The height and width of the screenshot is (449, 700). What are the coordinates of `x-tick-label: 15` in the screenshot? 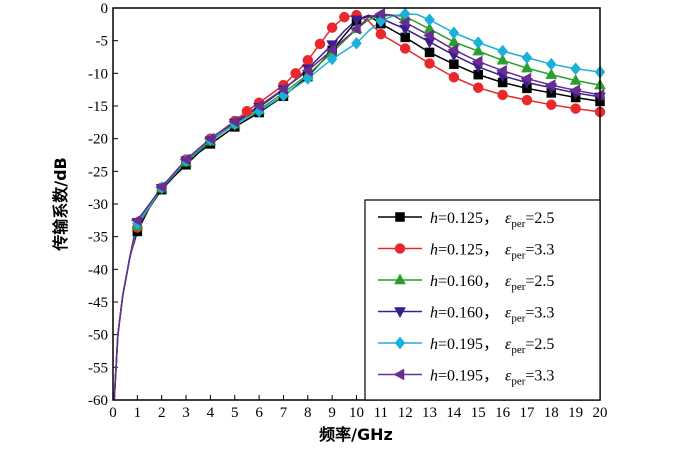 It's located at (478, 413).